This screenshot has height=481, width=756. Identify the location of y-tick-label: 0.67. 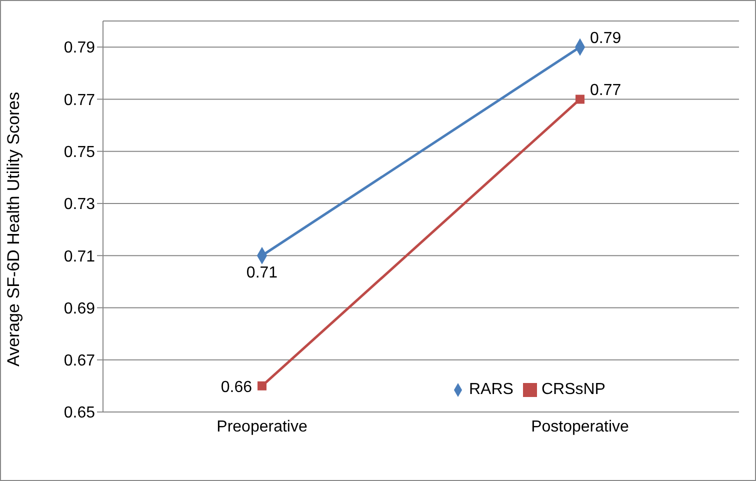
(80, 361).